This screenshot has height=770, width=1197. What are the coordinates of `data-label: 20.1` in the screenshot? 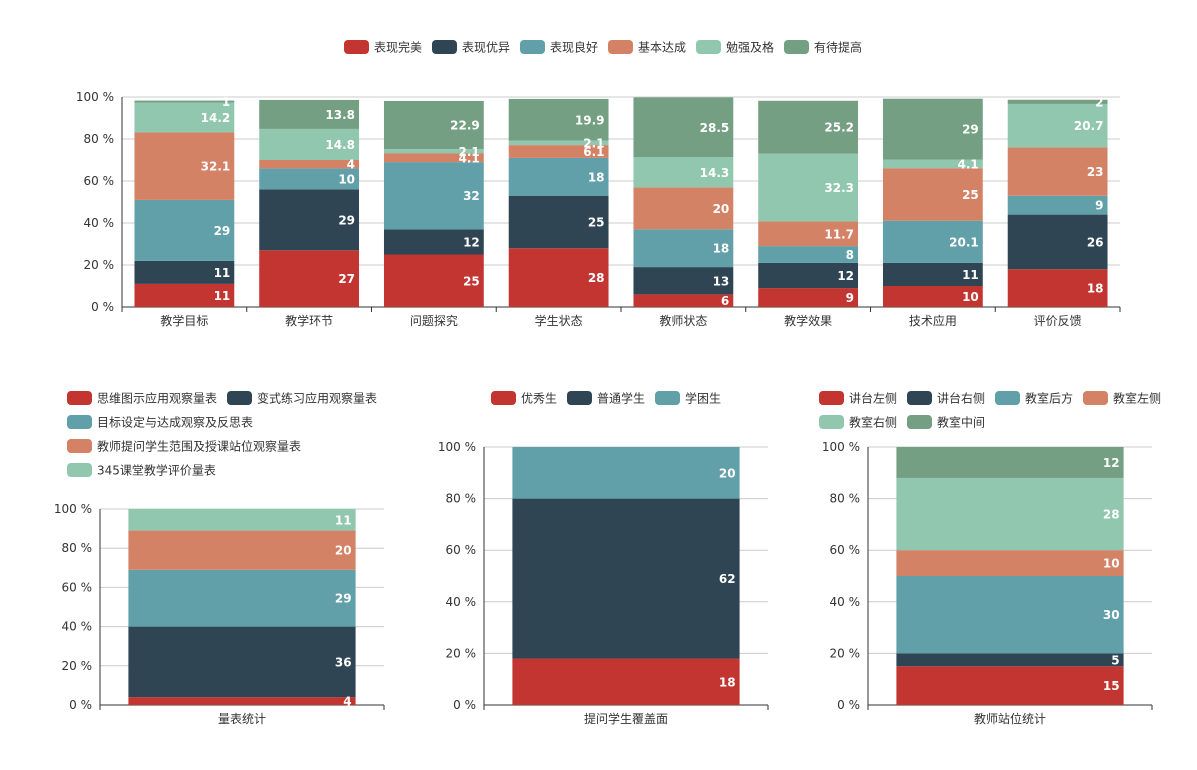 It's located at (964, 242).